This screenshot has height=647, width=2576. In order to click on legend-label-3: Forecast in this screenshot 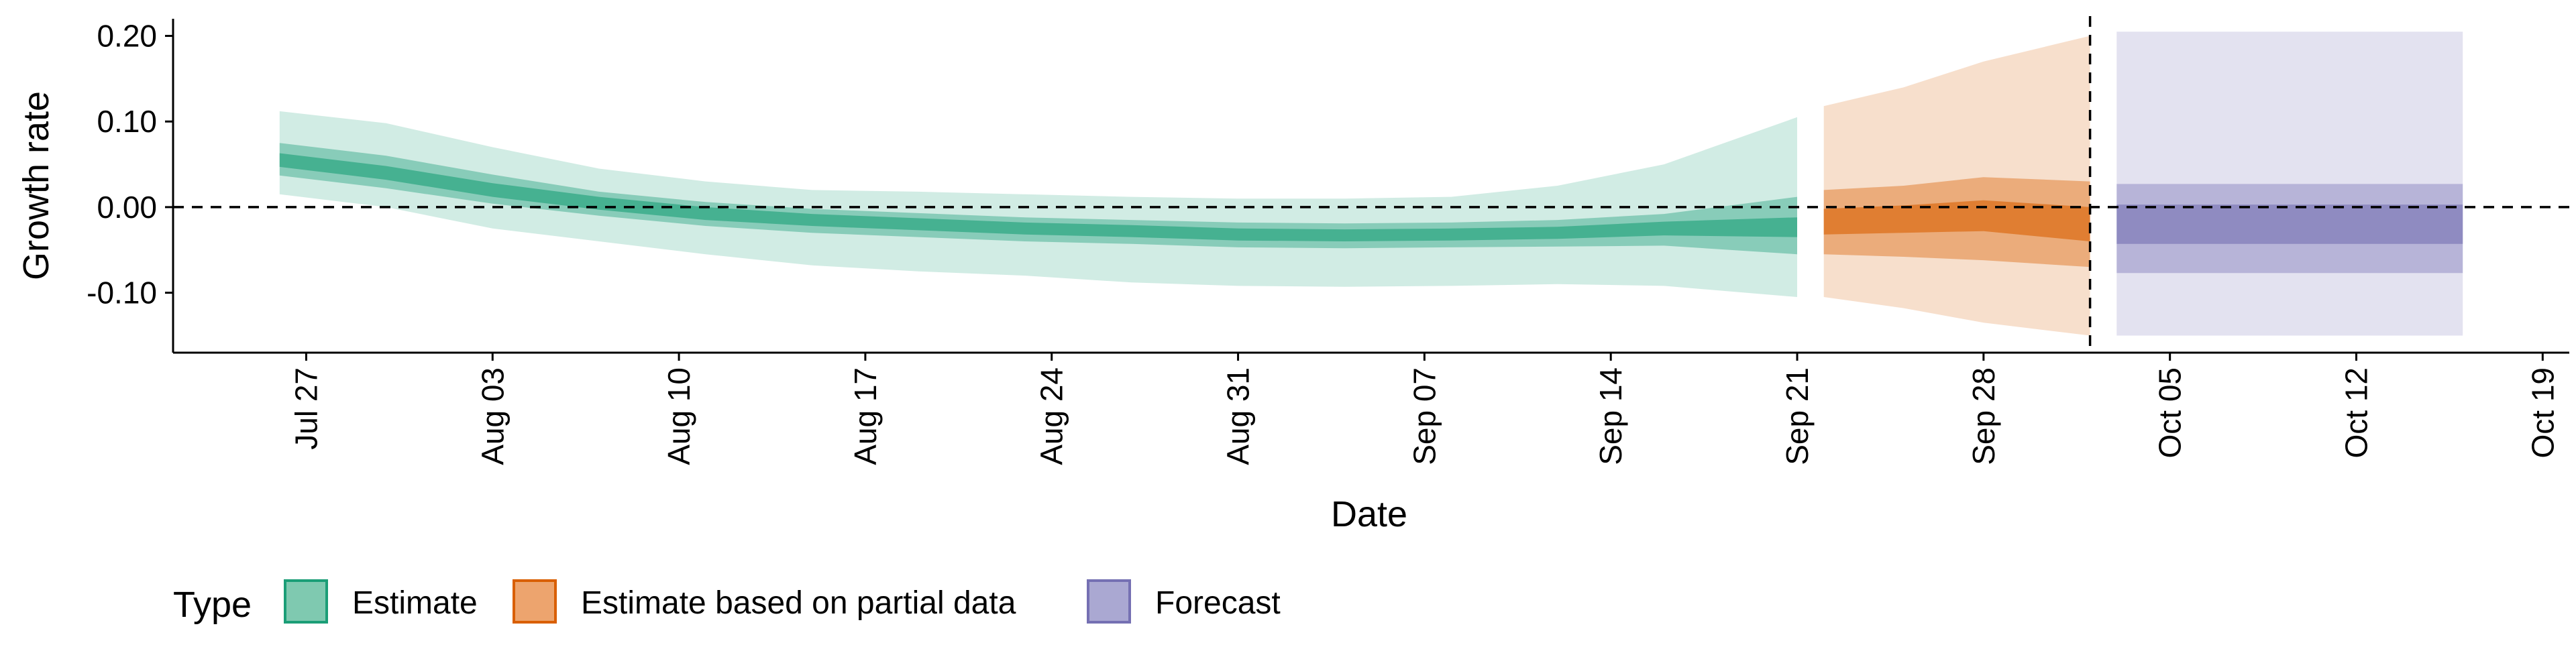, I will do `click(1218, 603)`.